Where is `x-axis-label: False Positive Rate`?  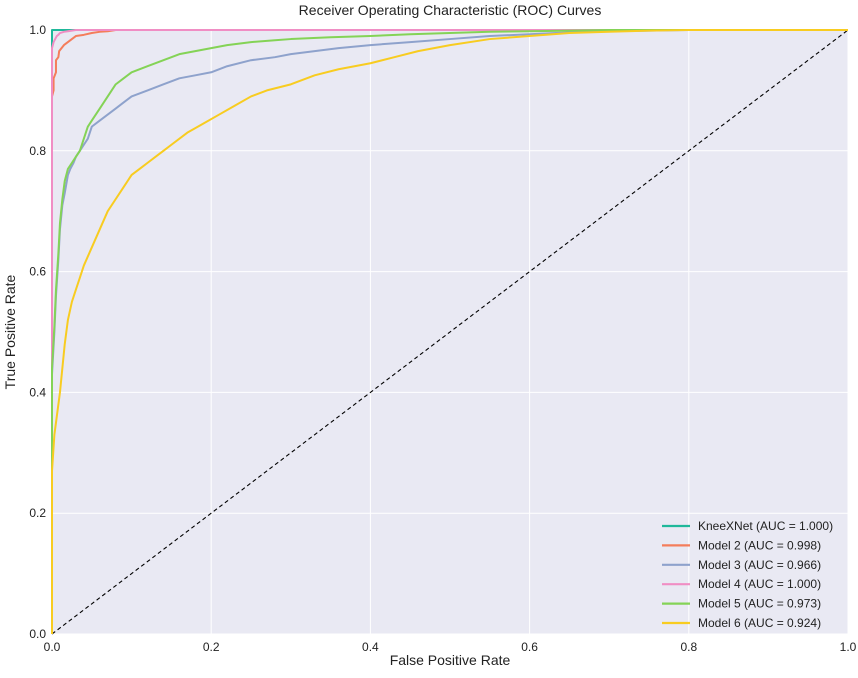
x-axis-label: False Positive Rate is located at coordinates (450, 660).